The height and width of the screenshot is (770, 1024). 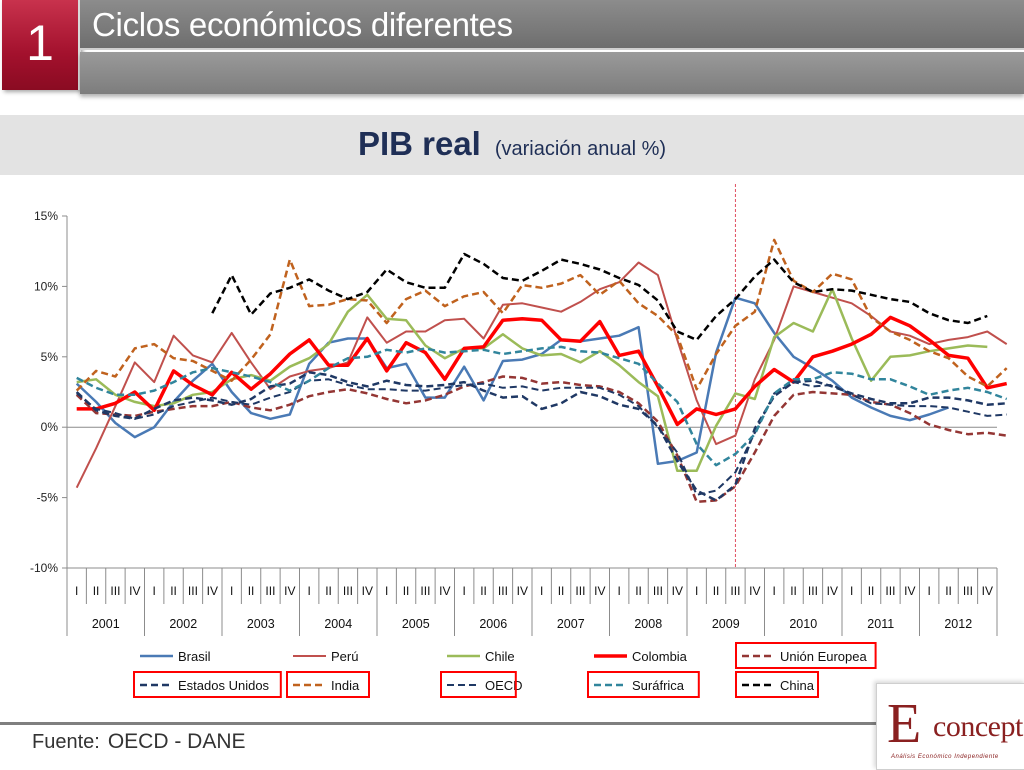 What do you see at coordinates (552, 73) in the screenshot?
I see `subtitle-band` at bounding box center [552, 73].